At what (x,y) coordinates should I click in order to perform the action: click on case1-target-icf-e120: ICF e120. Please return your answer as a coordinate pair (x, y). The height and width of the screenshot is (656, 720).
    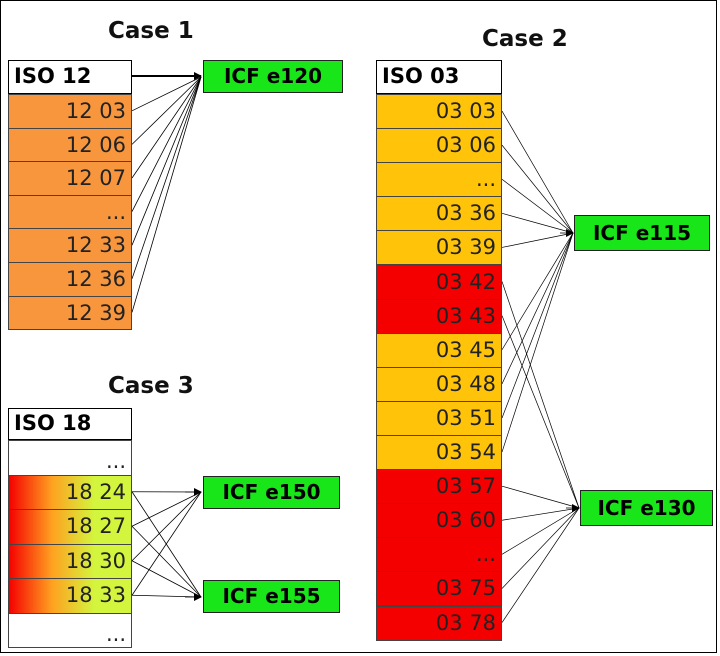
    Looking at the image, I should click on (273, 76).